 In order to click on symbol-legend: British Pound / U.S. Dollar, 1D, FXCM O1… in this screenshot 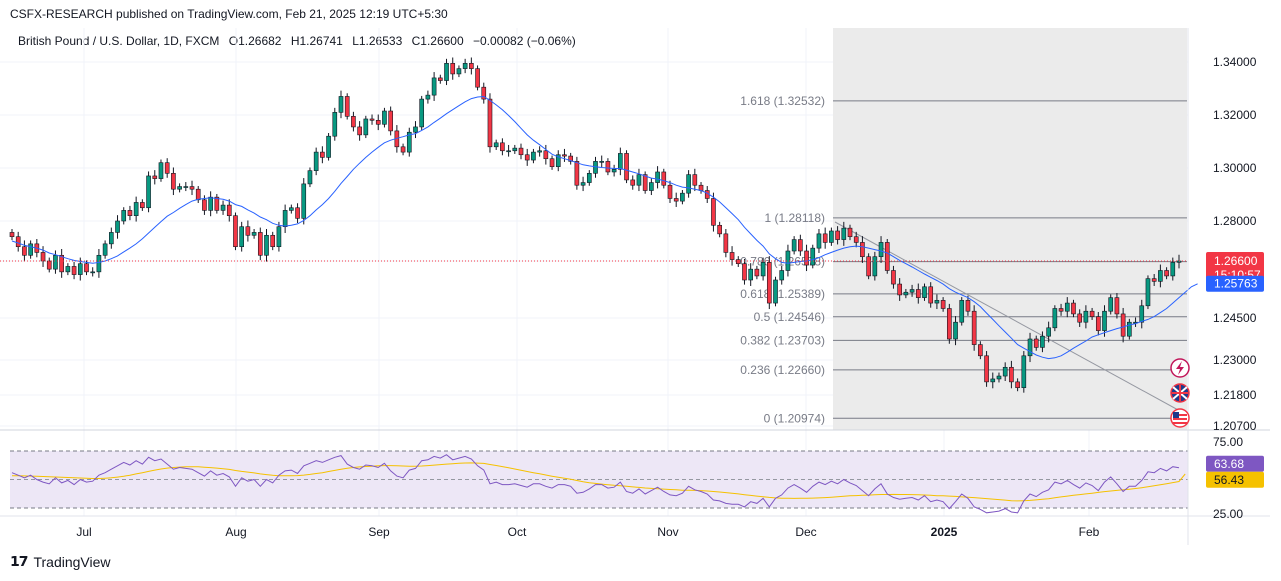, I will do `click(300, 41)`.